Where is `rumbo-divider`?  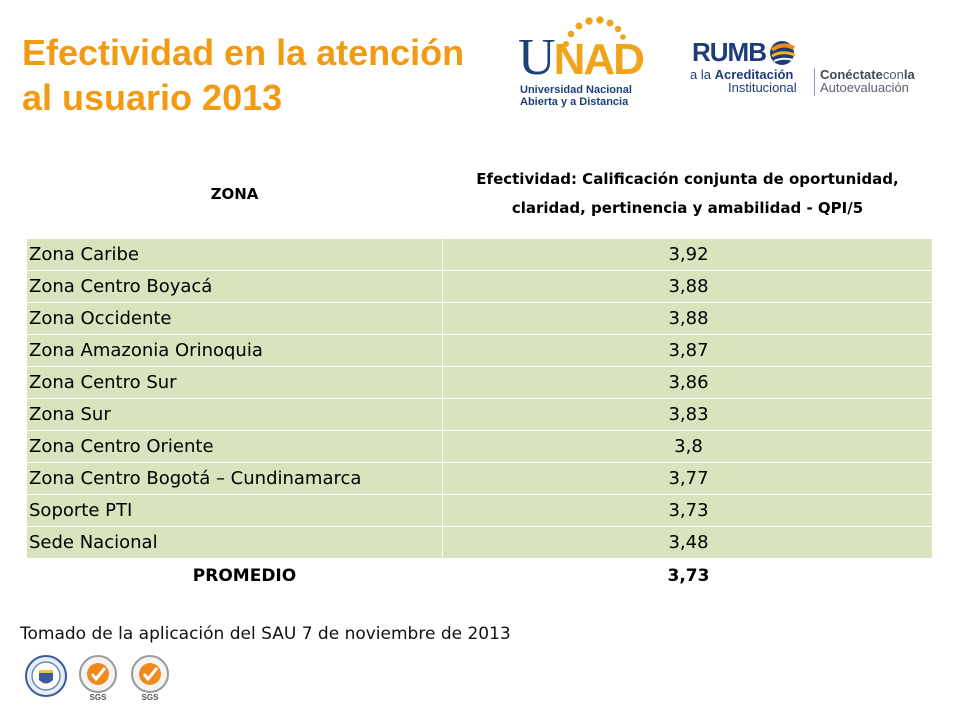
rumbo-divider is located at coordinates (814, 82).